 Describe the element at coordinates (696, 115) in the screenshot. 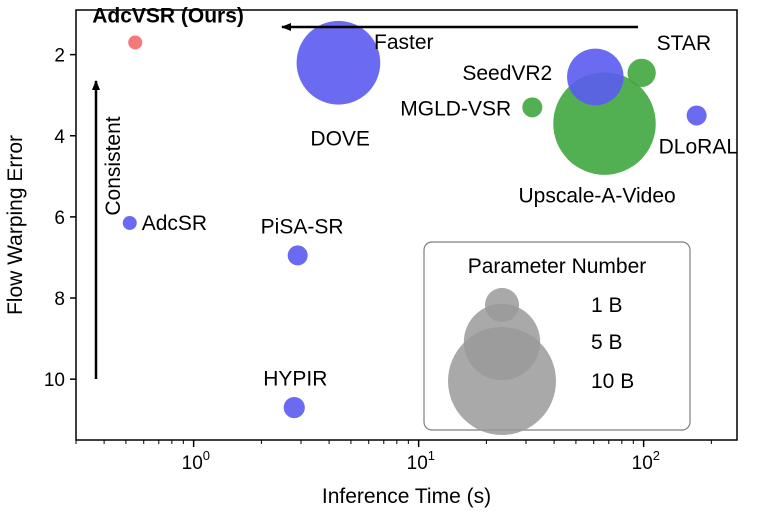

I see `point-dloral` at that location.